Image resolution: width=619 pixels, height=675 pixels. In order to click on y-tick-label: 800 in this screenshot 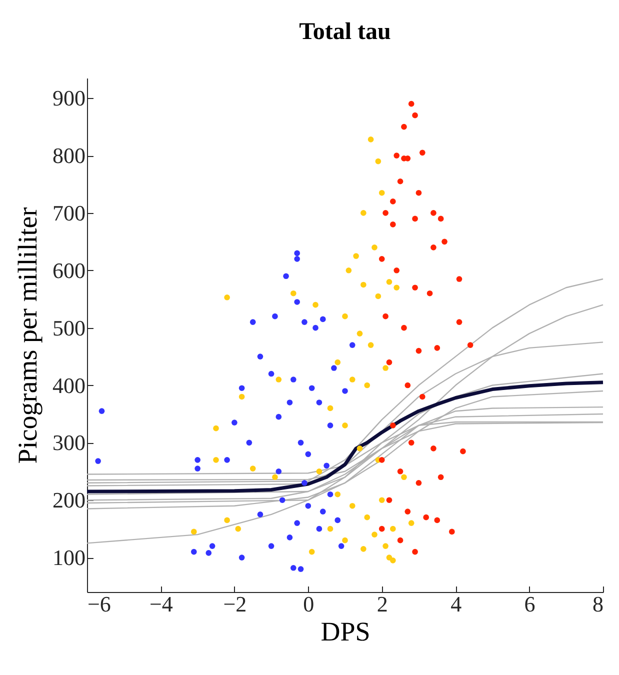, I will do `click(69, 155)`.